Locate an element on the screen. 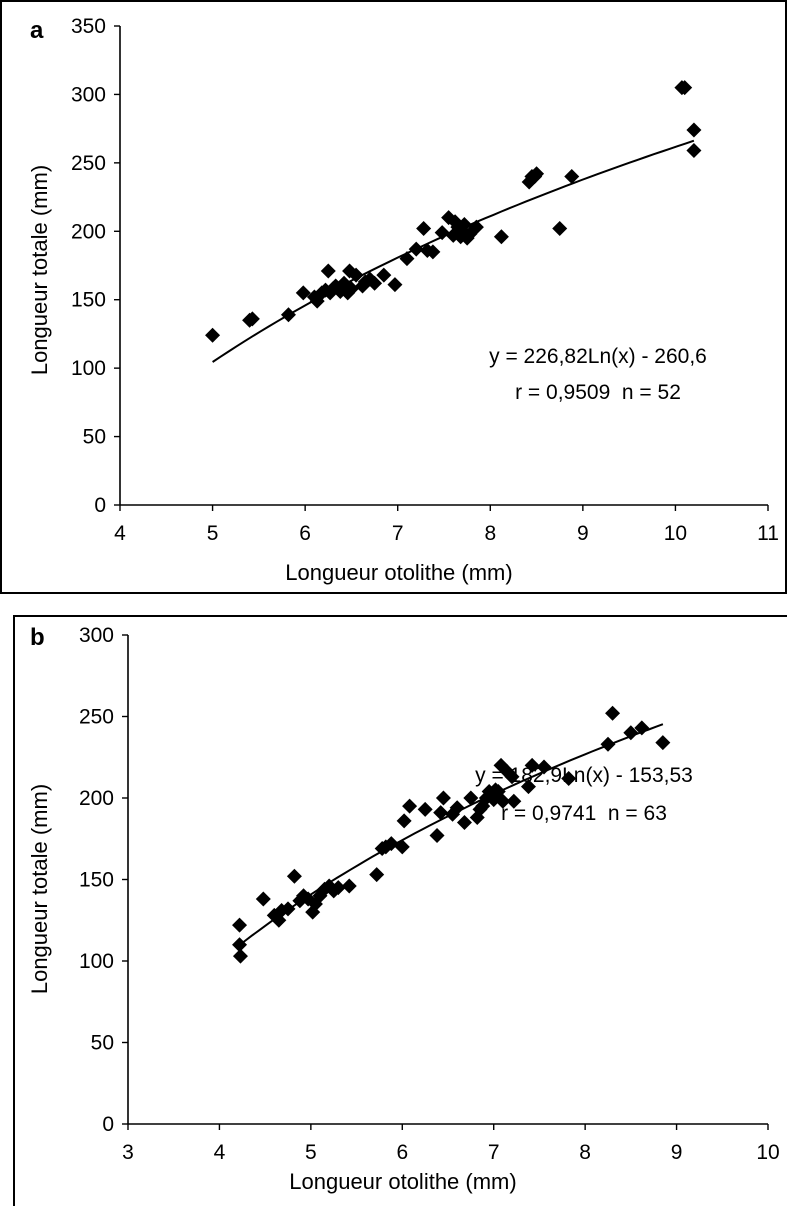  x-tick-label: 3 is located at coordinates (128, 1152).